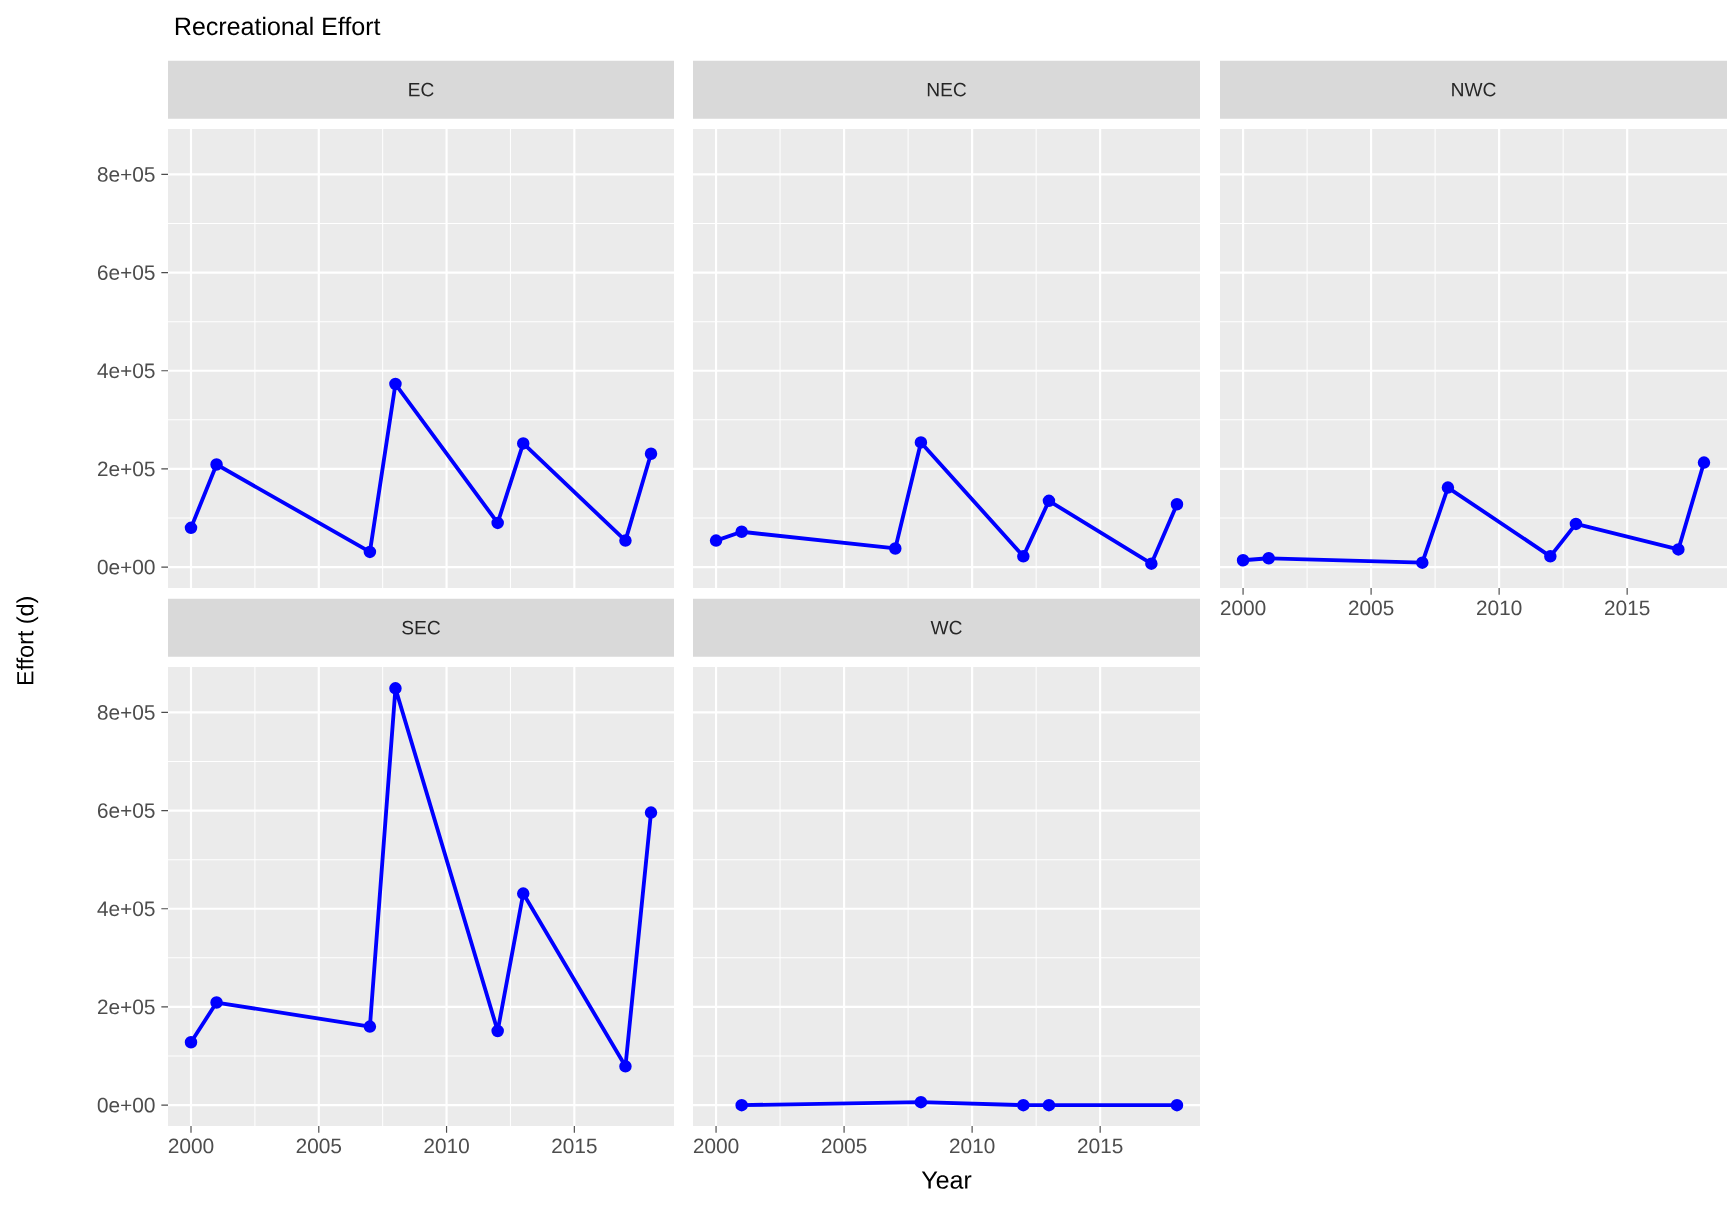  Describe the element at coordinates (1474, 89) in the screenshot. I see `chart-subtitle: NWC` at that location.